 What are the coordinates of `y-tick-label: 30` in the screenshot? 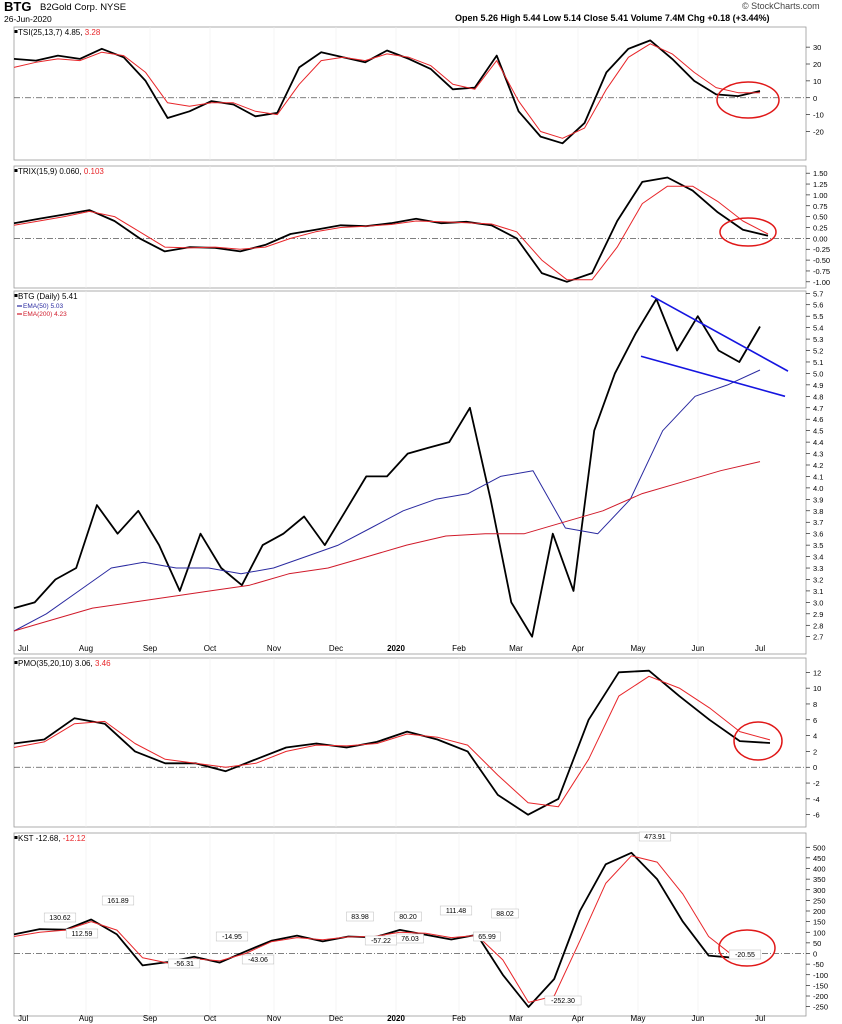 It's located at (817, 47).